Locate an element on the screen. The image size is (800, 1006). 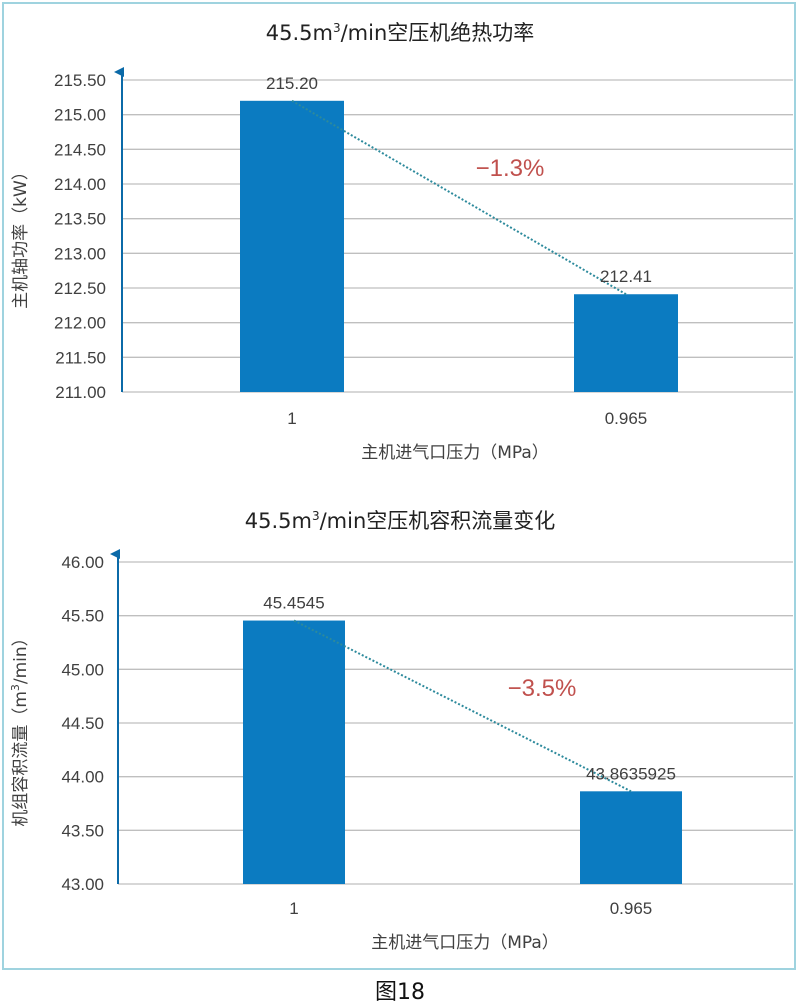
y-tick-label: 44.50 is located at coordinates (82, 723).